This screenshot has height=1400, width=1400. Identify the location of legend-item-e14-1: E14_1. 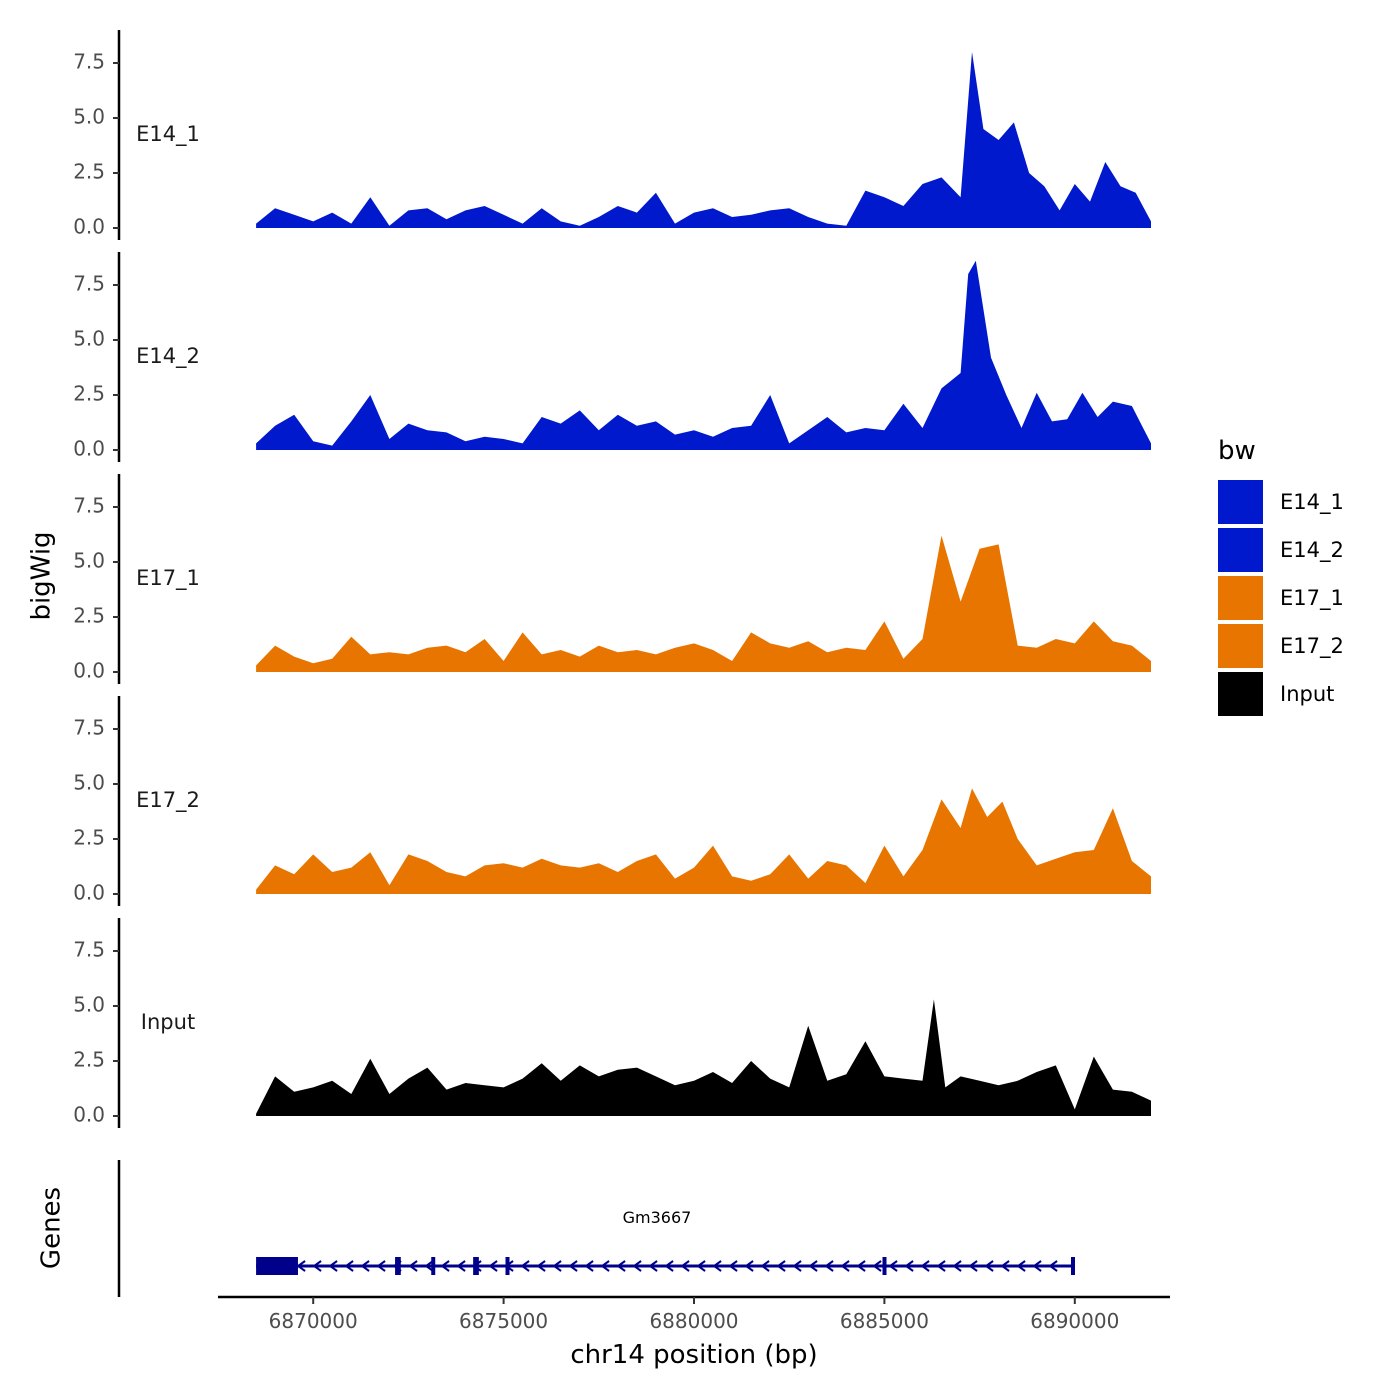
(1281, 502).